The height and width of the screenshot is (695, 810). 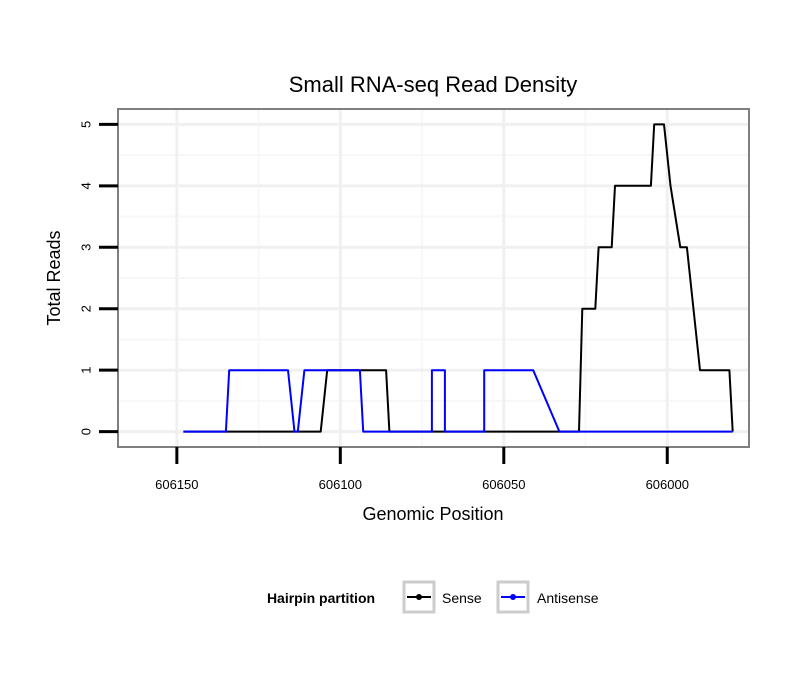 What do you see at coordinates (98, 278) in the screenshot?
I see `y-axis: 0 1 2 3 4 5` at bounding box center [98, 278].